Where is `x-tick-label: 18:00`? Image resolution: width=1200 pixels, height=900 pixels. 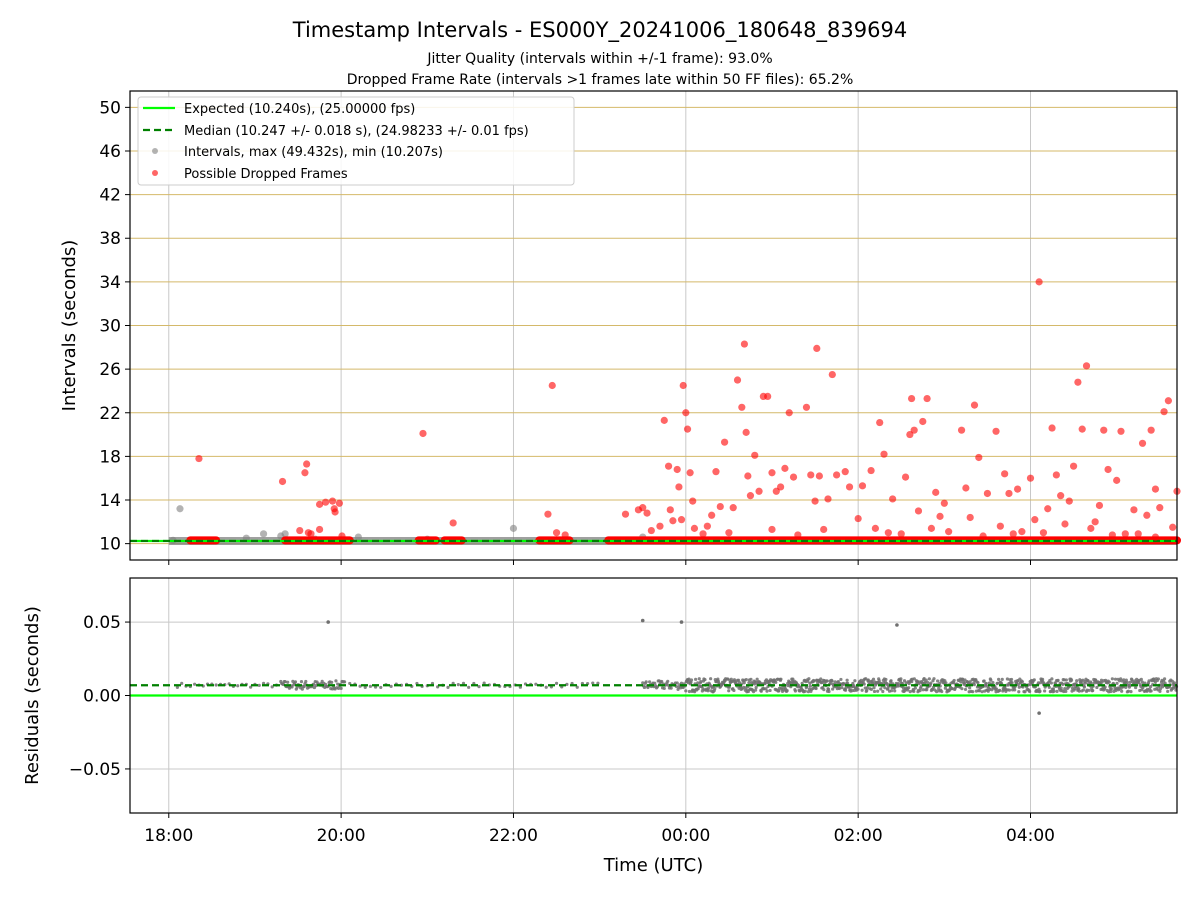 x-tick-label: 18:00 is located at coordinates (168, 836).